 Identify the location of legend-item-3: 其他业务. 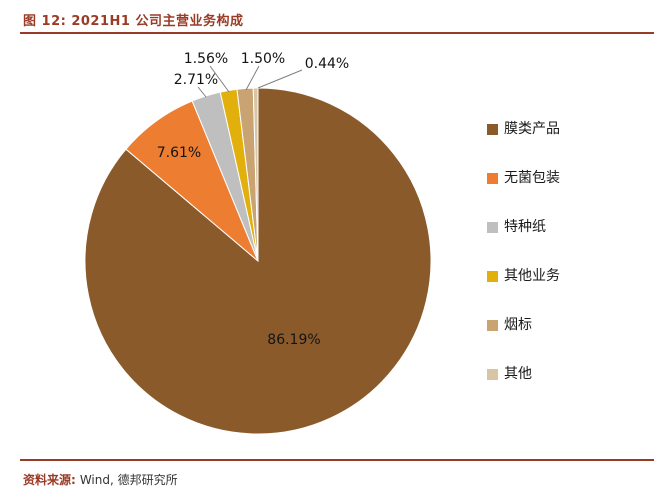
(523, 276).